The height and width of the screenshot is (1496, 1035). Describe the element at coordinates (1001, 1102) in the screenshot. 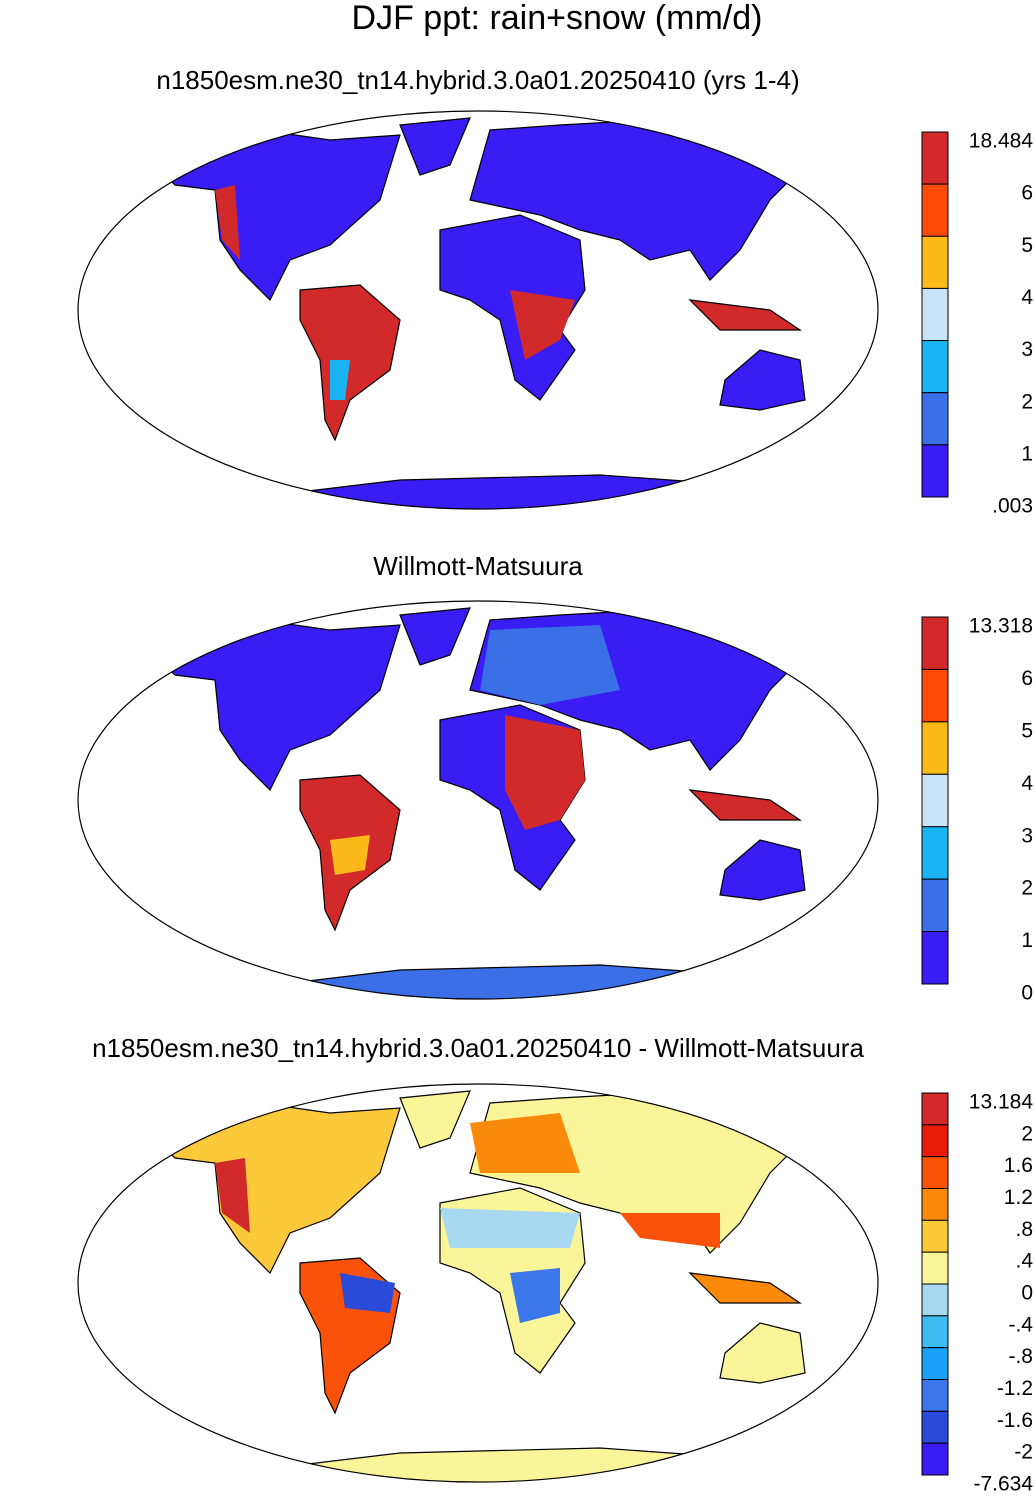

I see `colorbar-label: 13.184` at that location.